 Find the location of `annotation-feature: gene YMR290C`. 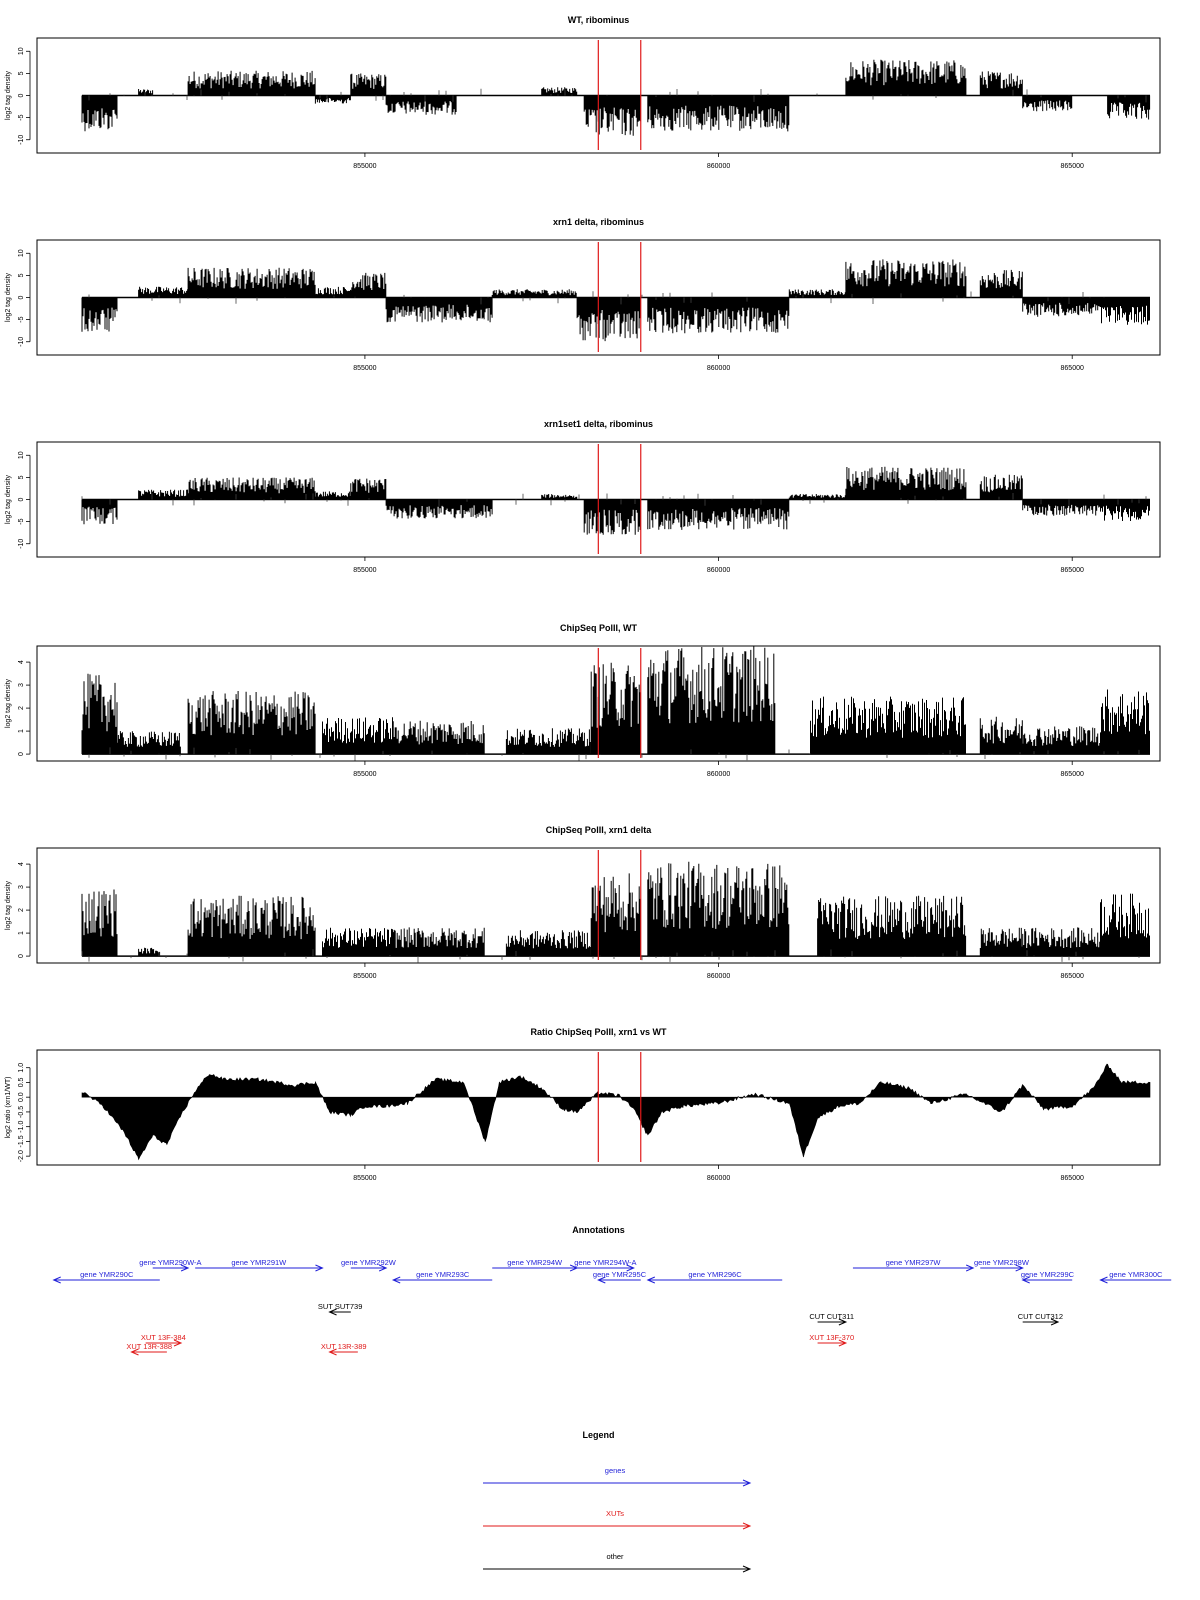

annotation-feature: gene YMR290C is located at coordinates (106, 1277).